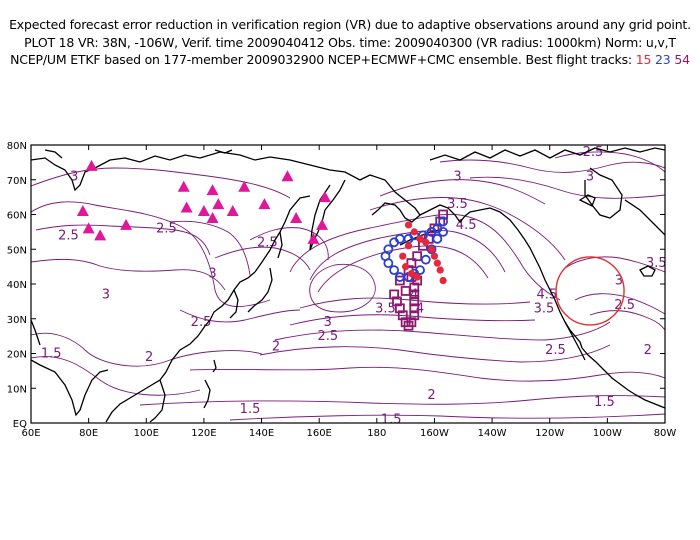 The height and width of the screenshot is (540, 700). What do you see at coordinates (575, 341) in the screenshot?
I see `baja-coast` at bounding box center [575, 341].